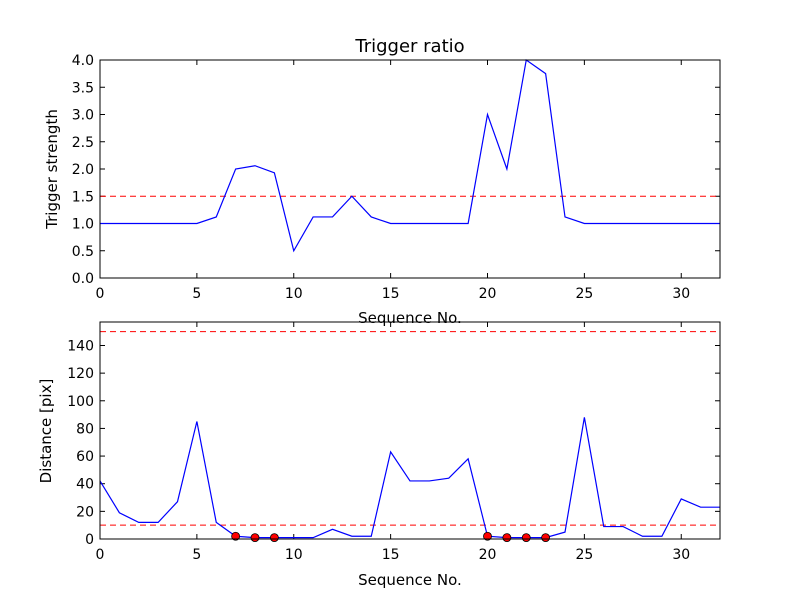 The image size is (800, 600). I want to click on y-axis-label: Trigger strength, so click(52, 169).